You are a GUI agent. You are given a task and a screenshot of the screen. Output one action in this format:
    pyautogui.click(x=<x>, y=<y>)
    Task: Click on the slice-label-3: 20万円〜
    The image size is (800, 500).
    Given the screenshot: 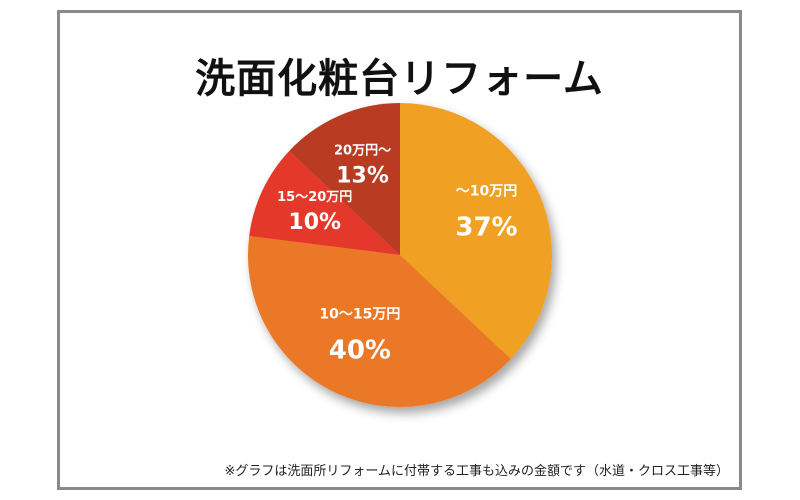 What is the action you would take?
    pyautogui.click(x=362, y=151)
    